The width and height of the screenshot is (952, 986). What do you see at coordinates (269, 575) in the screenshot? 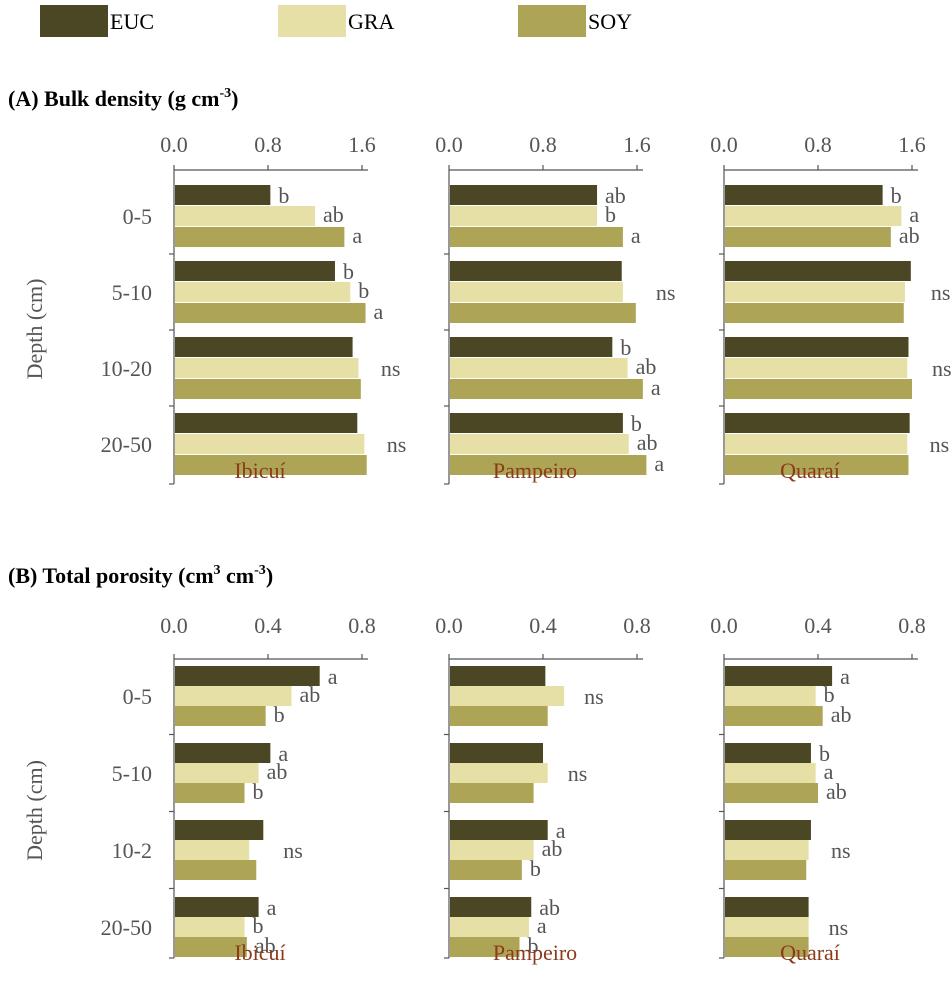
I see `title-text: )` at bounding box center [269, 575].